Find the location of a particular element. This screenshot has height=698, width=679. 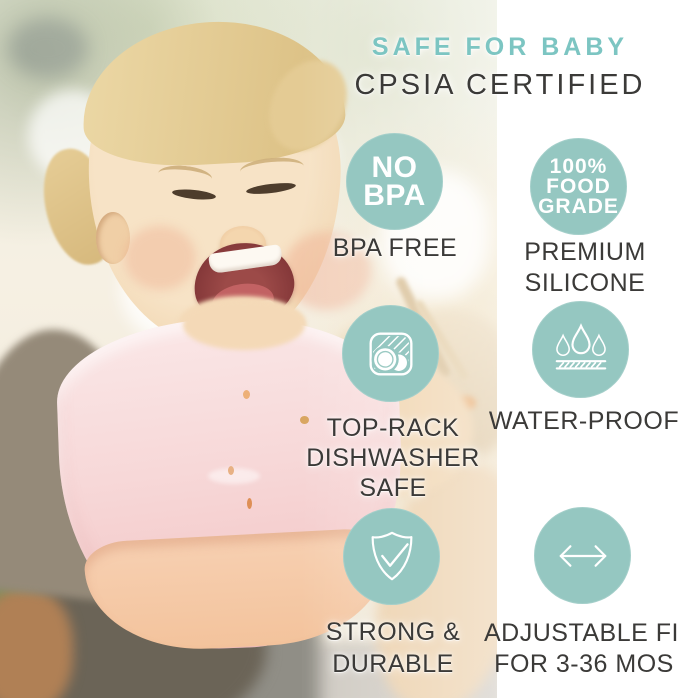

label-line: PREMIUM is located at coordinates (585, 252).